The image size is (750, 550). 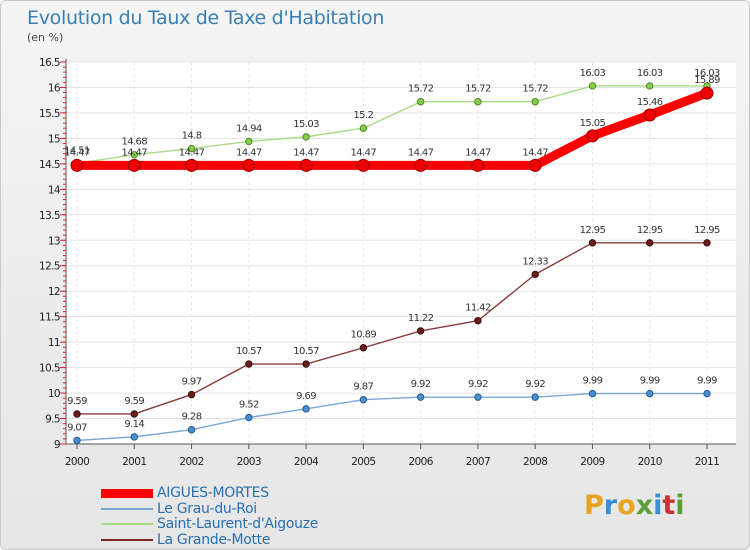 What do you see at coordinates (363, 462) in the screenshot?
I see `x-tick-label: 2005` at bounding box center [363, 462].